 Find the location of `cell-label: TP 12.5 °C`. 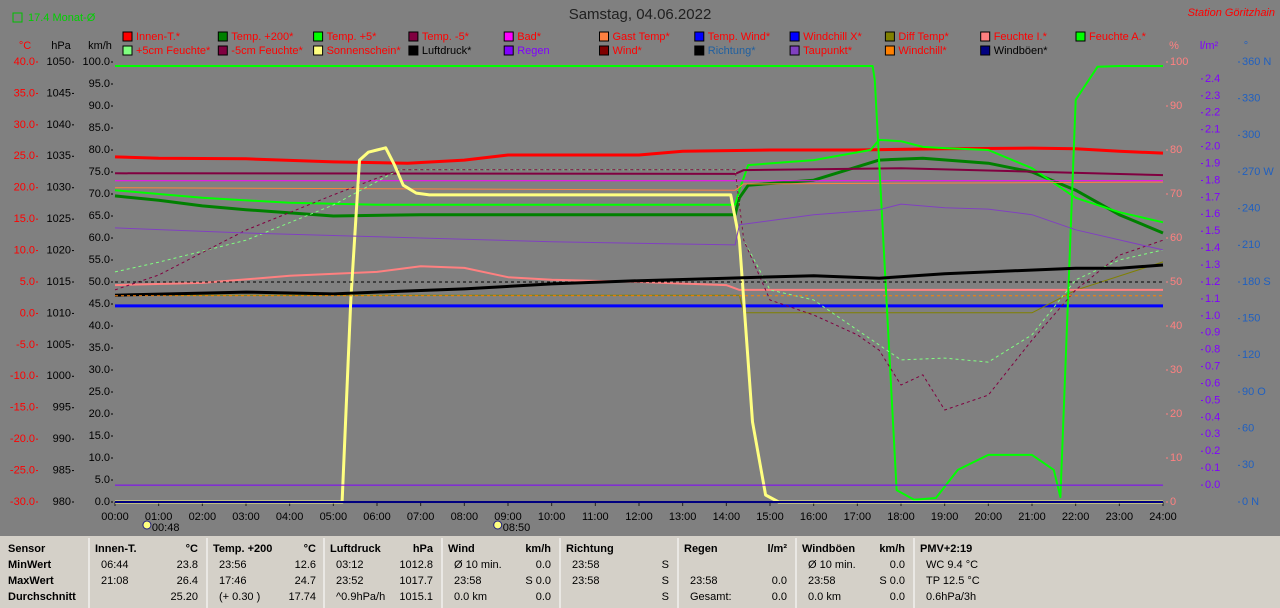

cell-label: TP 12.5 °C is located at coordinates (953, 581).